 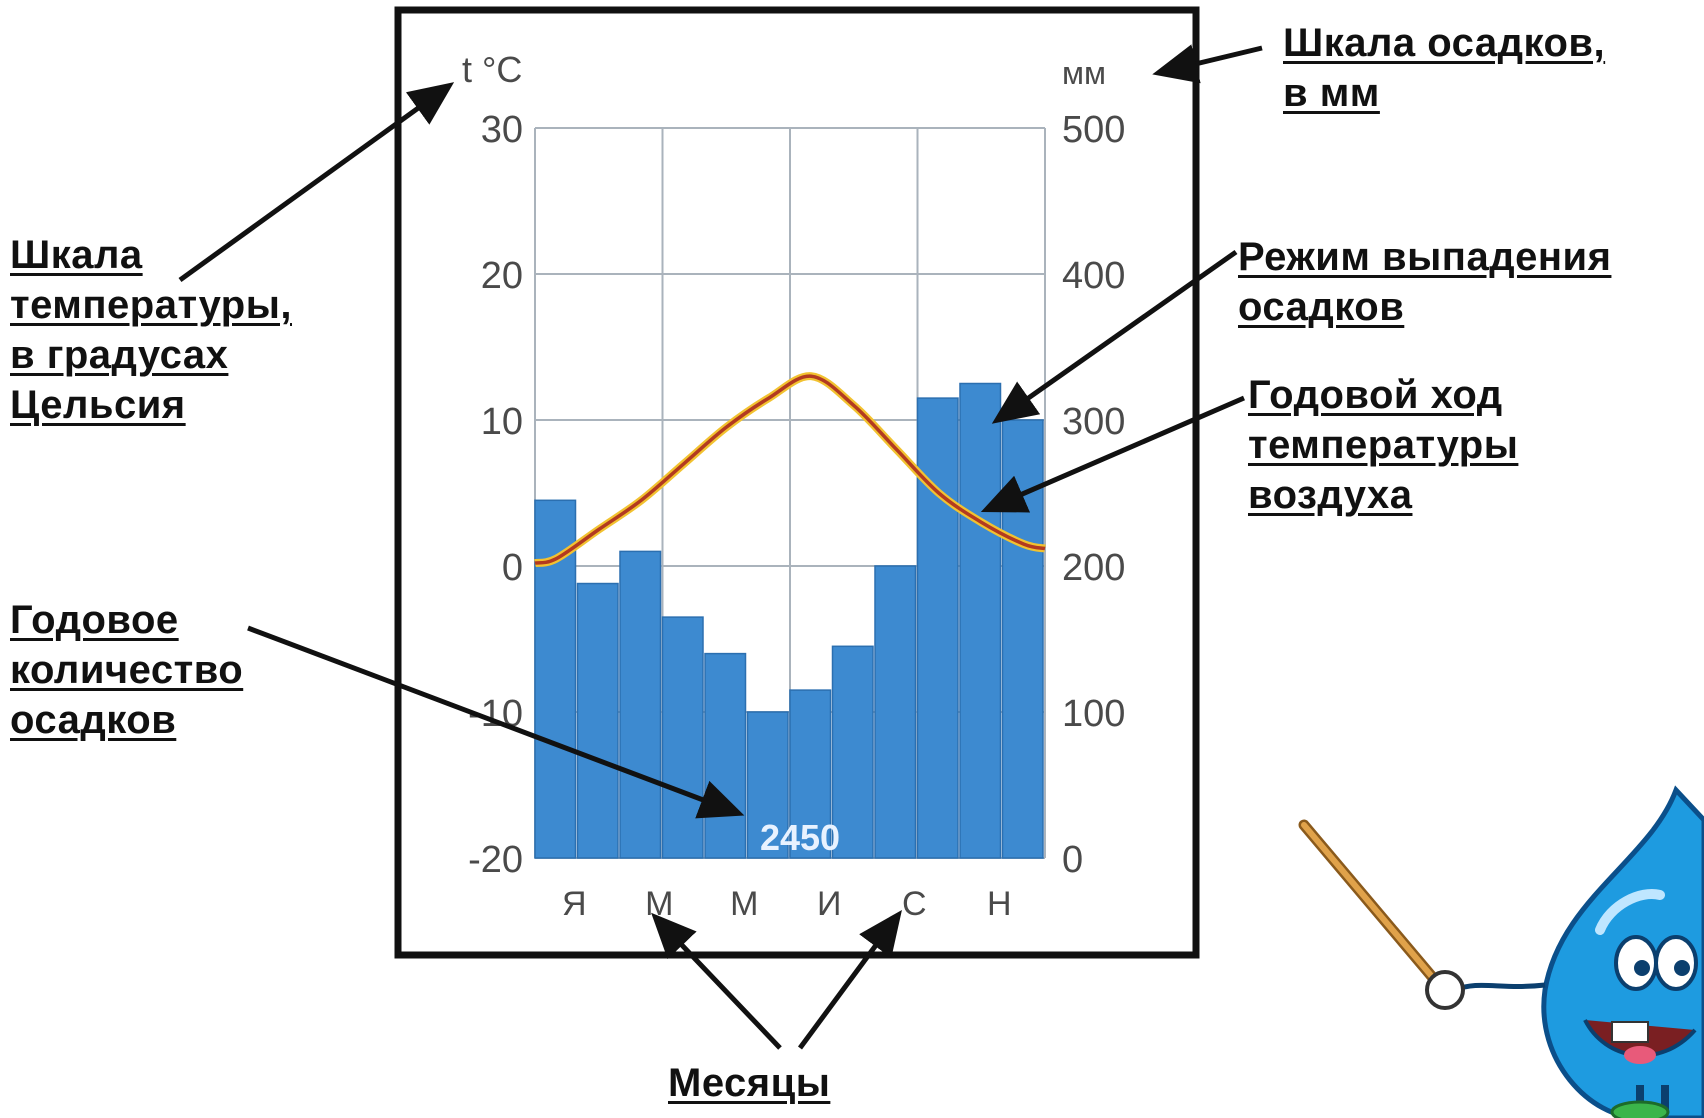 What do you see at coordinates (1114, 336) in the screenshot?
I see `arrow-precip-regime` at bounding box center [1114, 336].